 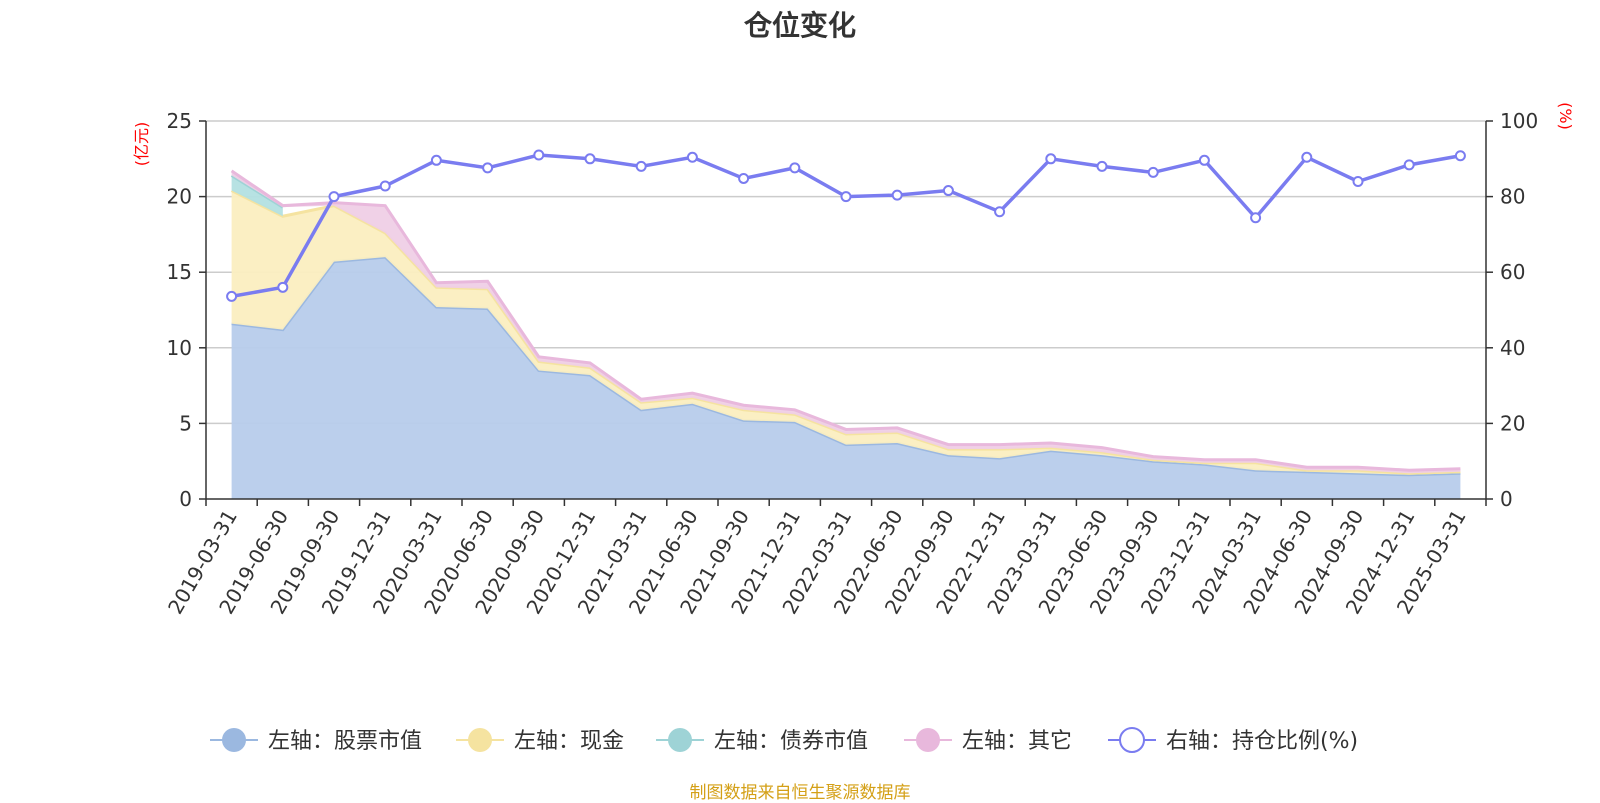 I want to click on legend-item: 右轴：持仓比例(%), so click(x=1233, y=740).